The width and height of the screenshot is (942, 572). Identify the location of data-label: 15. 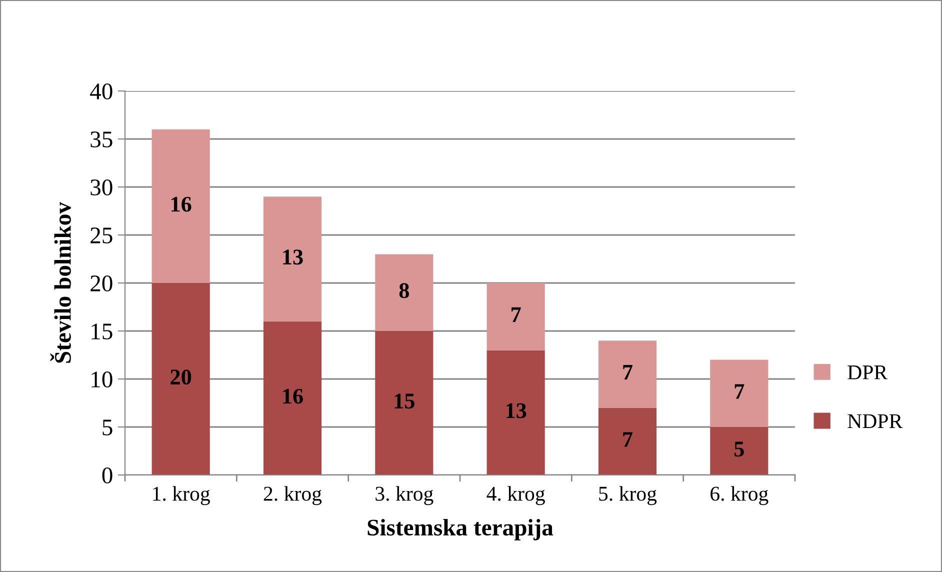
(404, 401).